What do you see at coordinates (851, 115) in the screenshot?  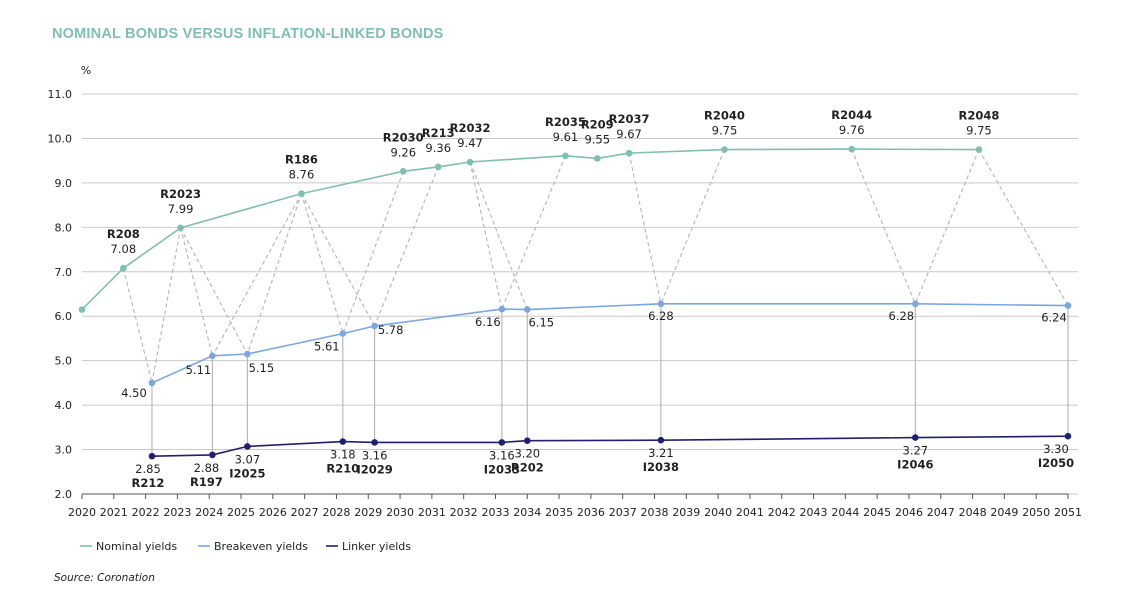 I see `bond-label: R2044` at bounding box center [851, 115].